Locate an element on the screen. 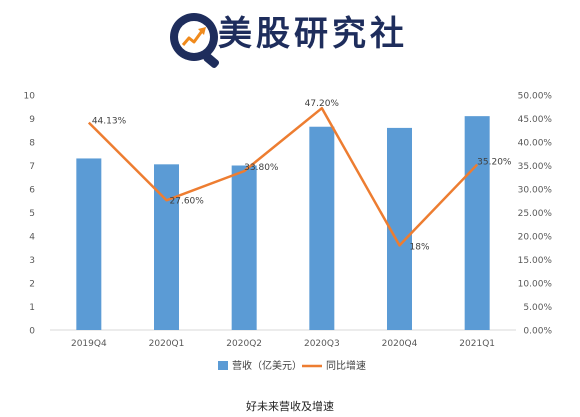 This screenshot has width=580, height=417. right-axis-tick-label: 20.00% is located at coordinates (535, 238).